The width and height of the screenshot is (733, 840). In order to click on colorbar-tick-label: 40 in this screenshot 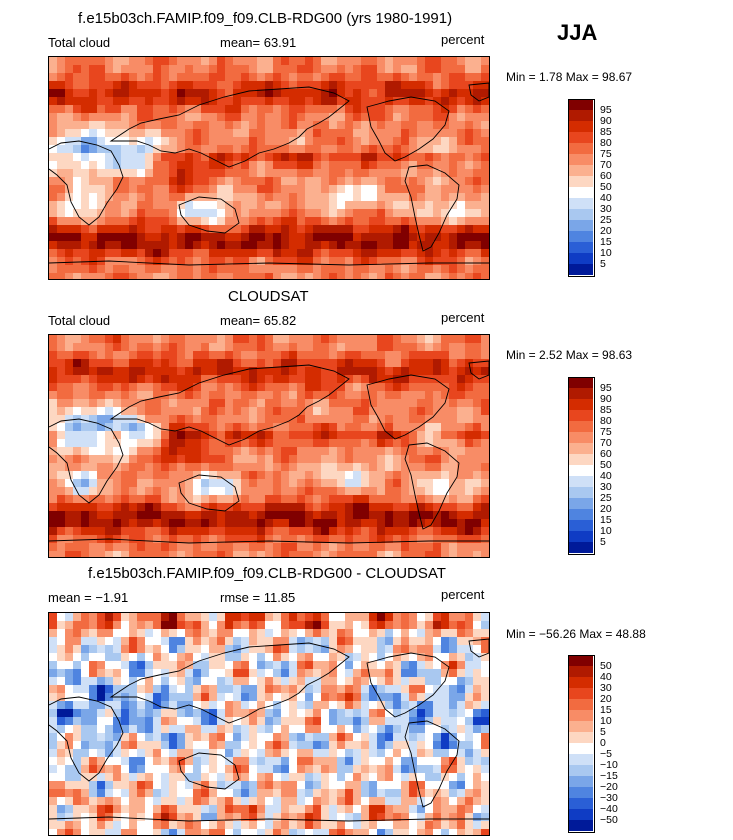, I will do `click(606, 198)`.